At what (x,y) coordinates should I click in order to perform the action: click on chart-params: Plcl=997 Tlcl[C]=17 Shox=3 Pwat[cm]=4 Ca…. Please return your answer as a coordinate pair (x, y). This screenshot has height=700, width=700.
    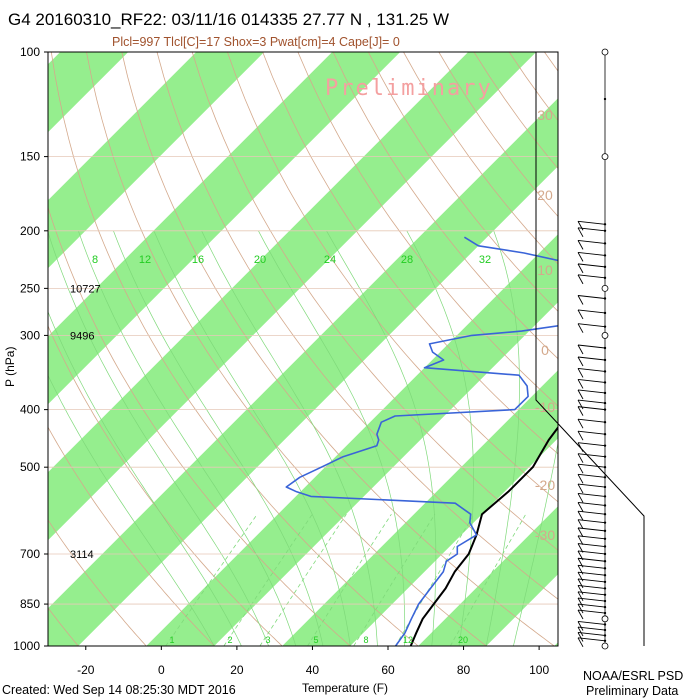
    Looking at the image, I should click on (256, 42).